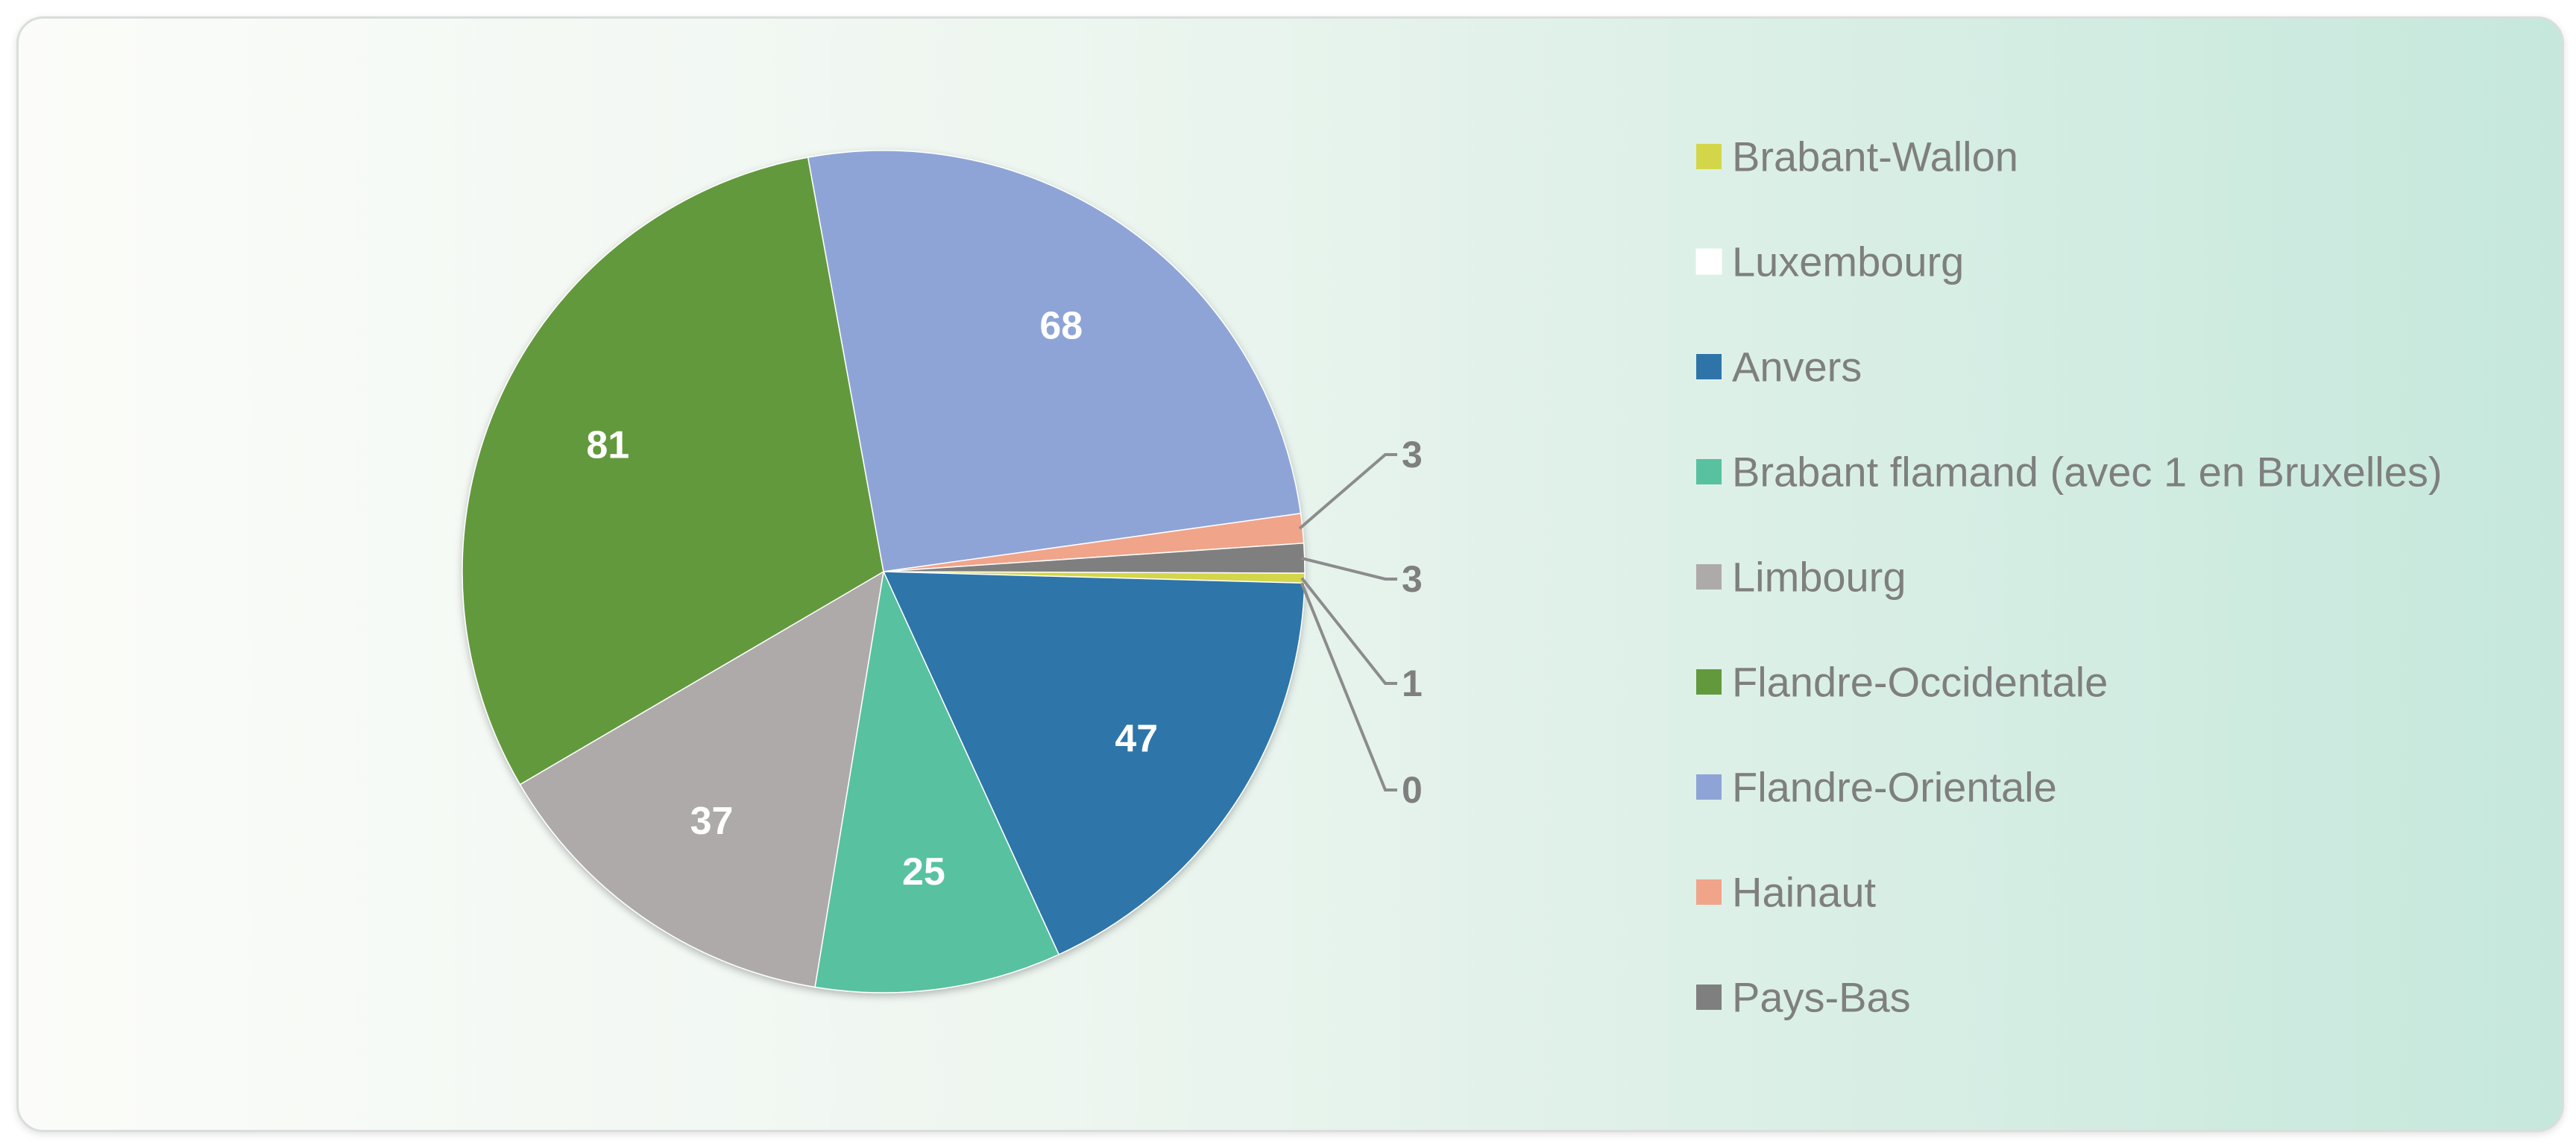 The height and width of the screenshot is (1144, 2576). What do you see at coordinates (1412, 579) in the screenshot?
I see `data-label-pays-bas: 3` at bounding box center [1412, 579].